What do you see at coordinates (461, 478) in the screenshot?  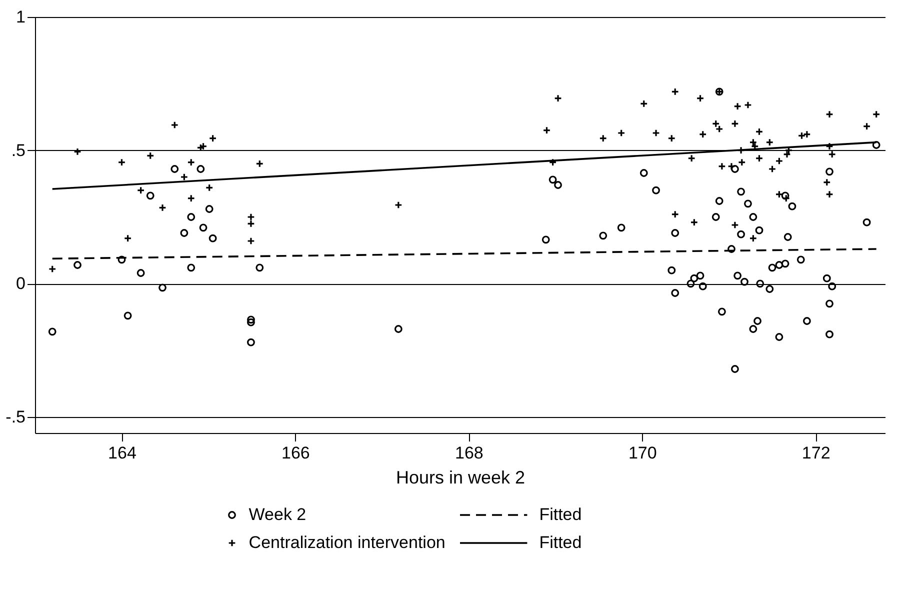 I see `x-axis-title: Hours in week 2` at bounding box center [461, 478].